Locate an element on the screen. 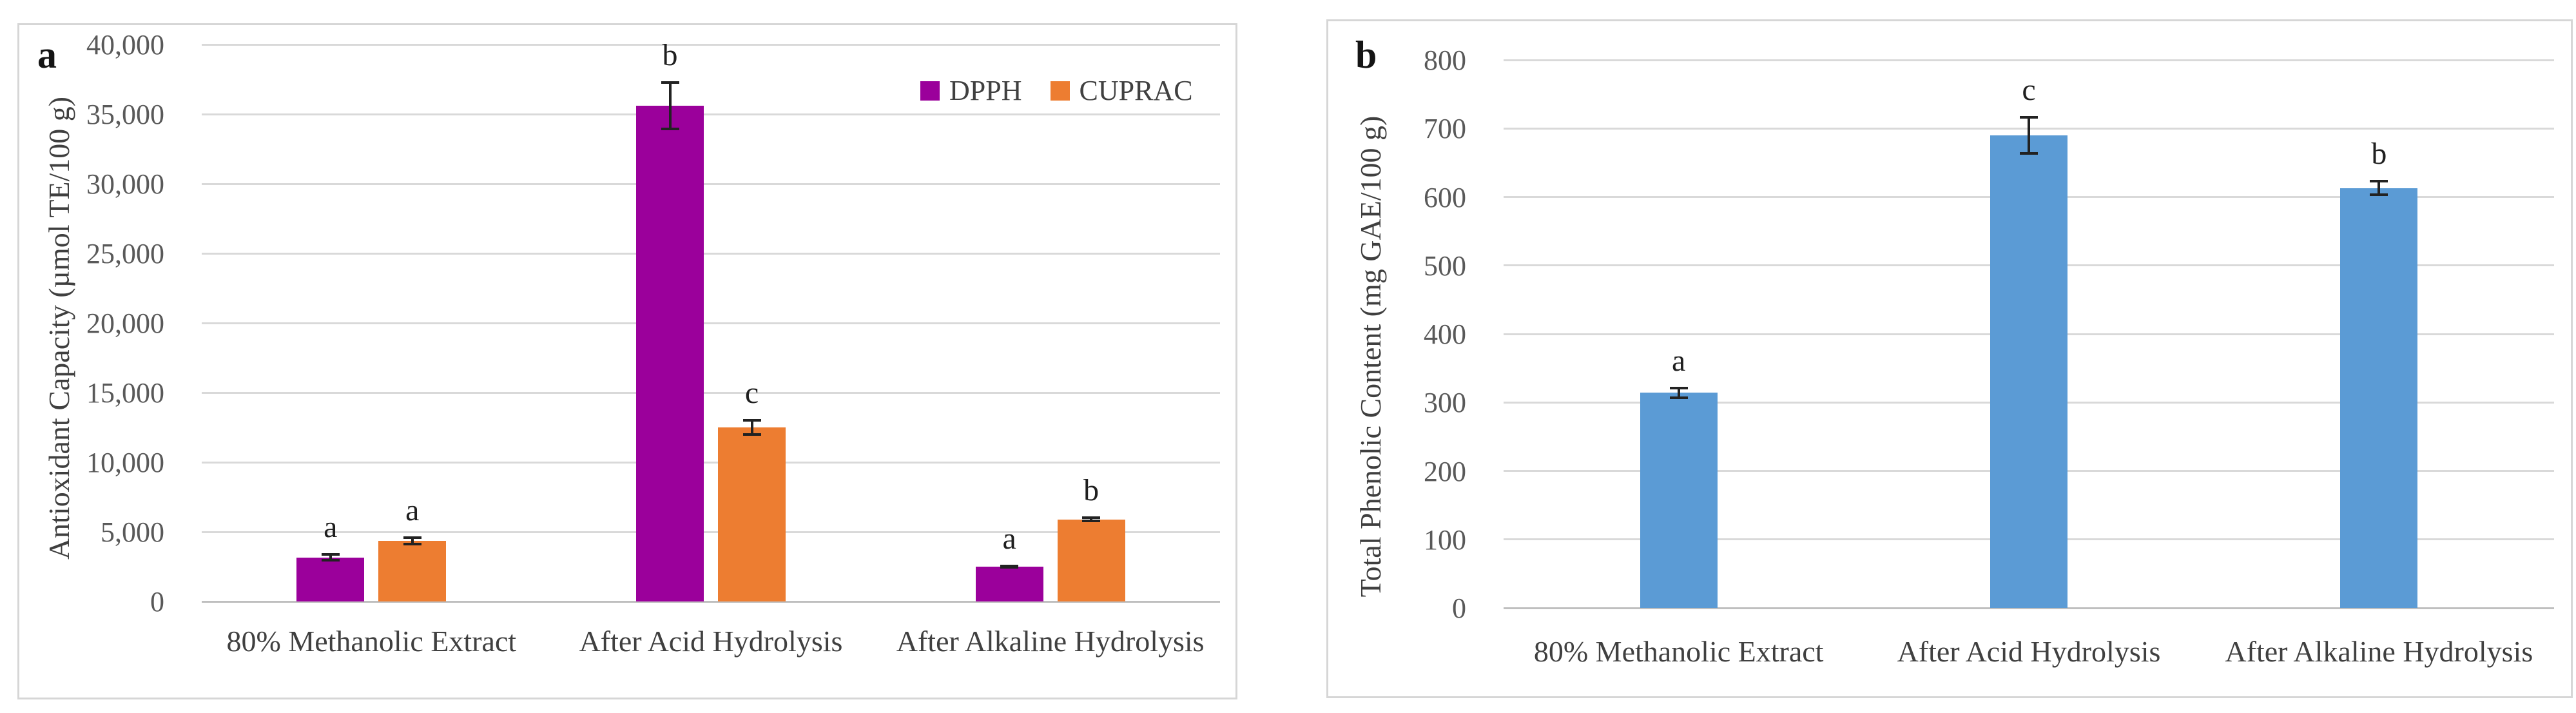 This screenshot has width=2576, height=713. significance-letter-cuprac-80-methanolic-extract: a is located at coordinates (412, 510).